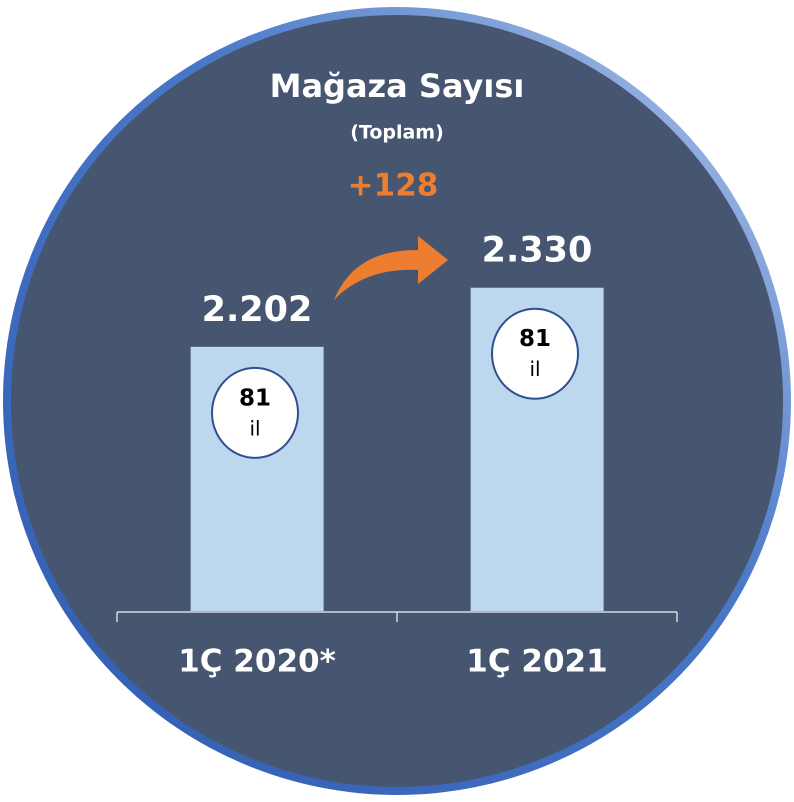  I want to click on annotation: +128, so click(393, 186).